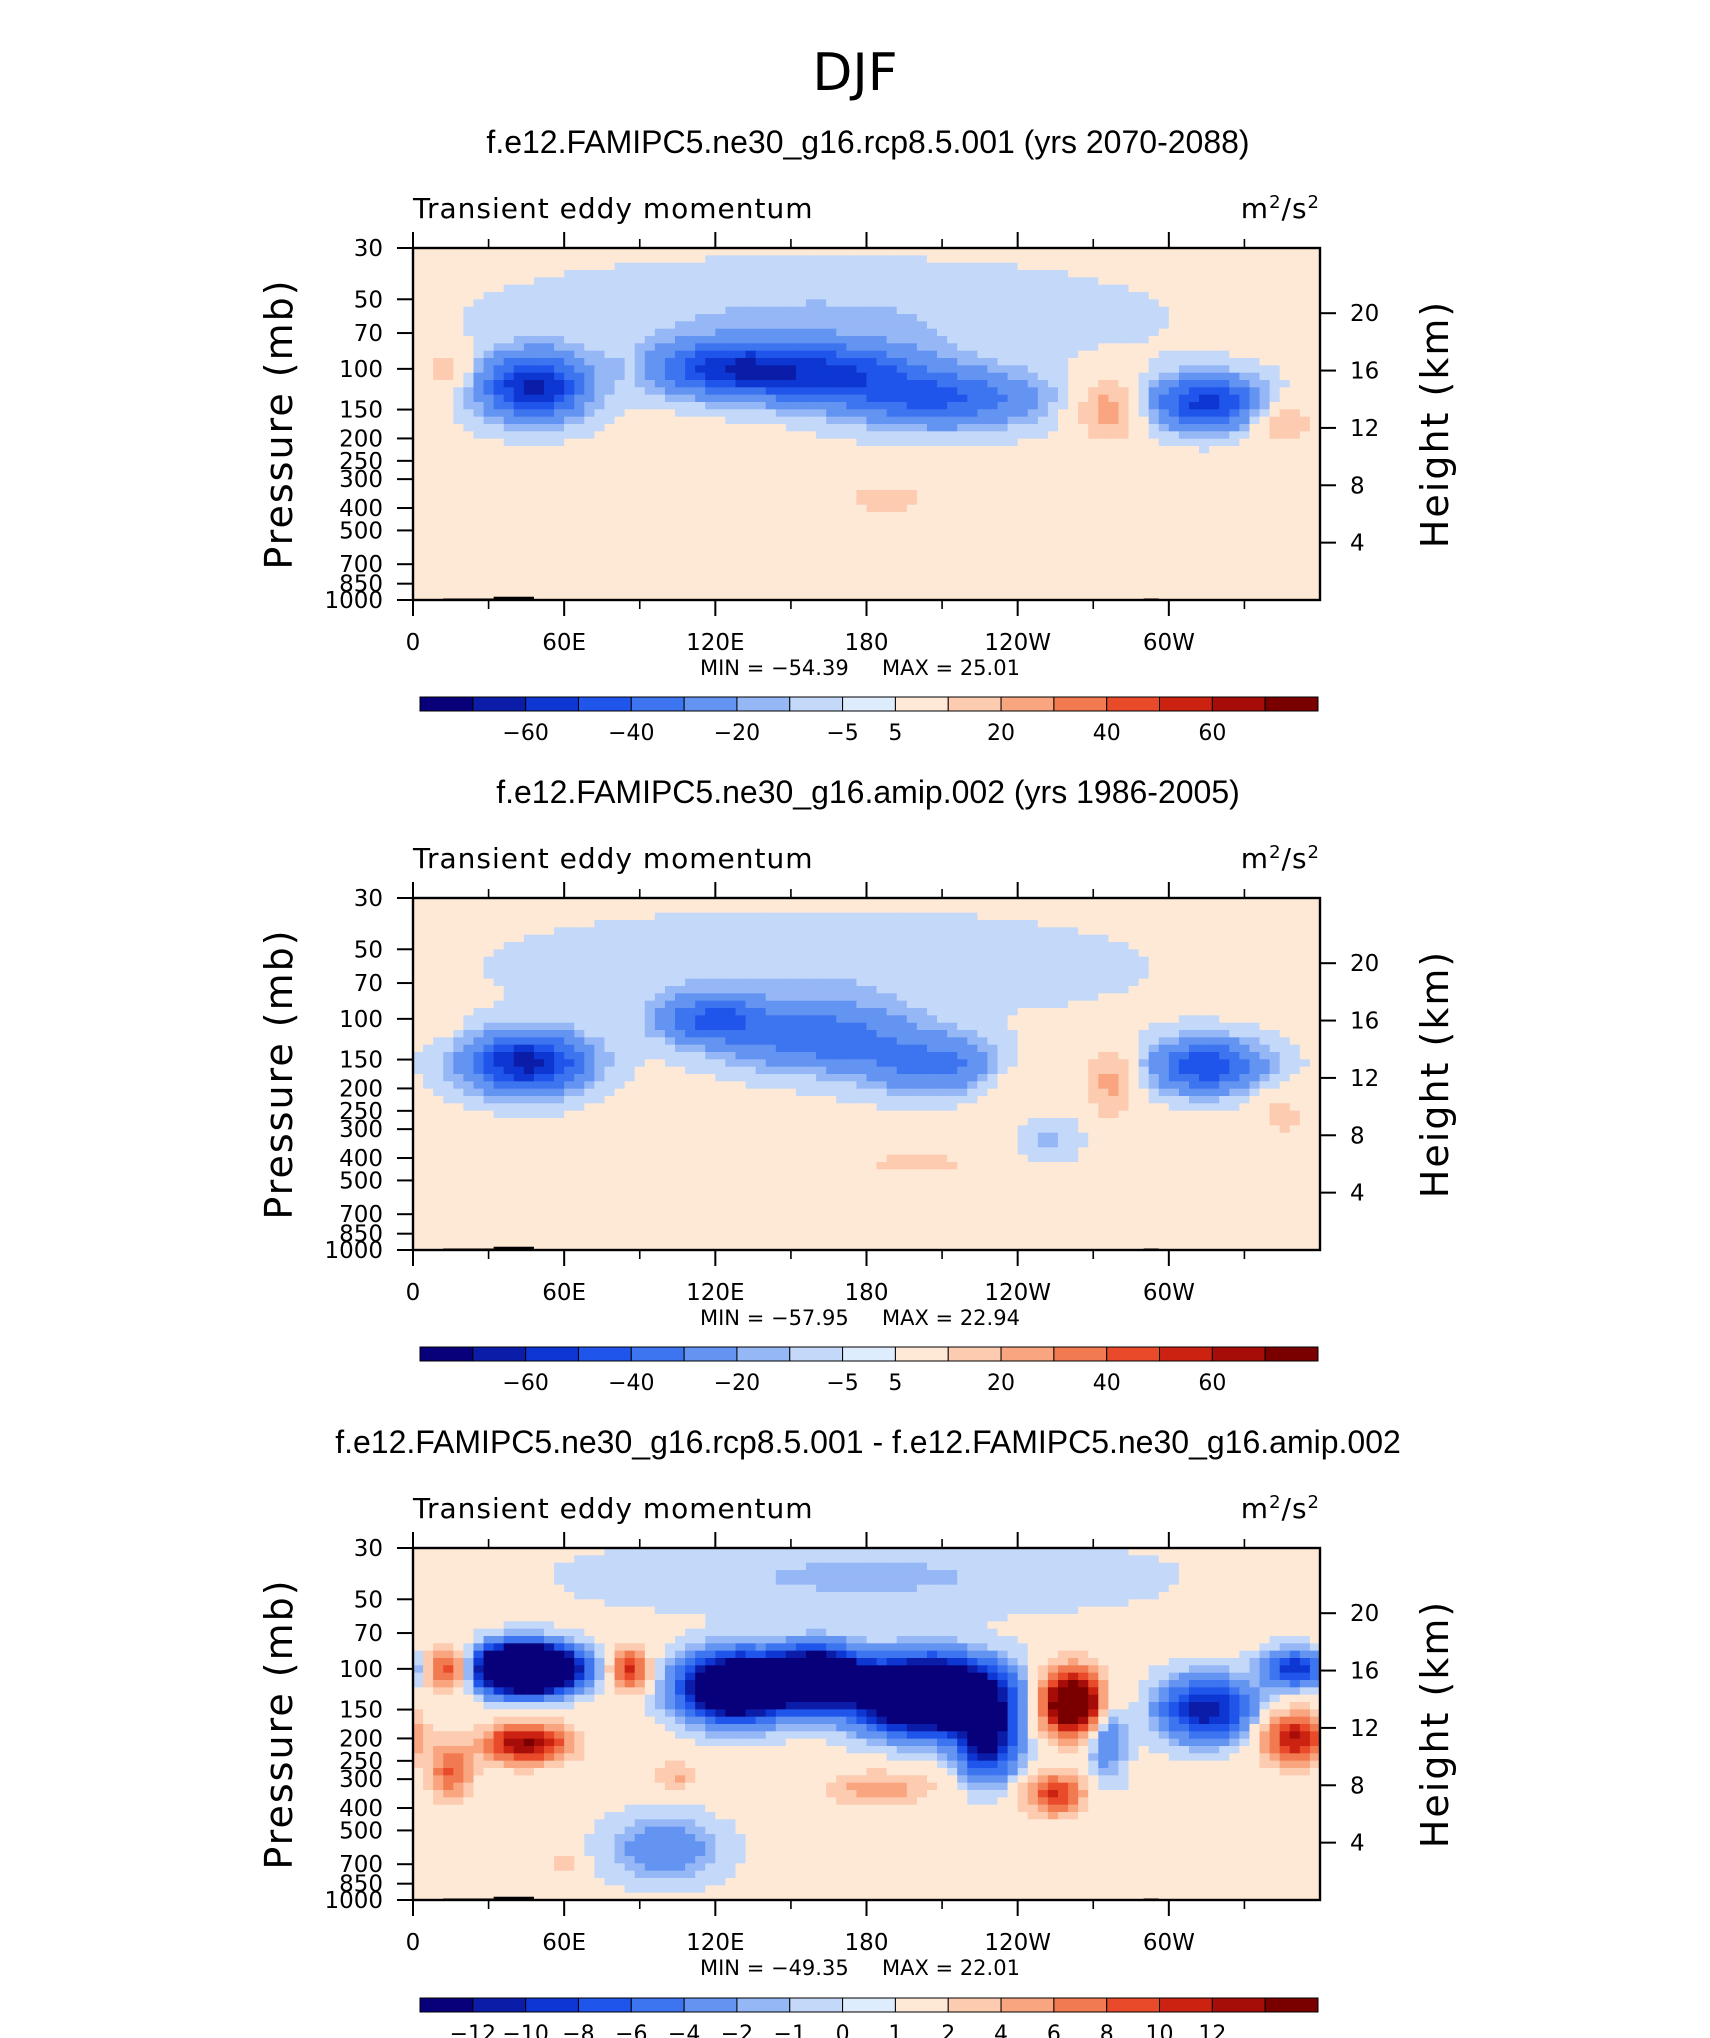 This screenshot has height=2038, width=1710. Describe the element at coordinates (867, 643) in the screenshot. I see `x-tick-label: 180` at that location.